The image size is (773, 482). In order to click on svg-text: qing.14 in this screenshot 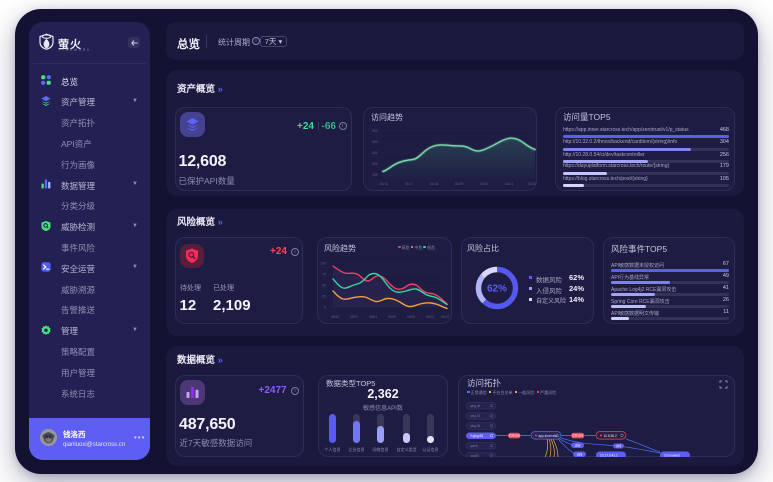, I will do `click(475, 416)`.